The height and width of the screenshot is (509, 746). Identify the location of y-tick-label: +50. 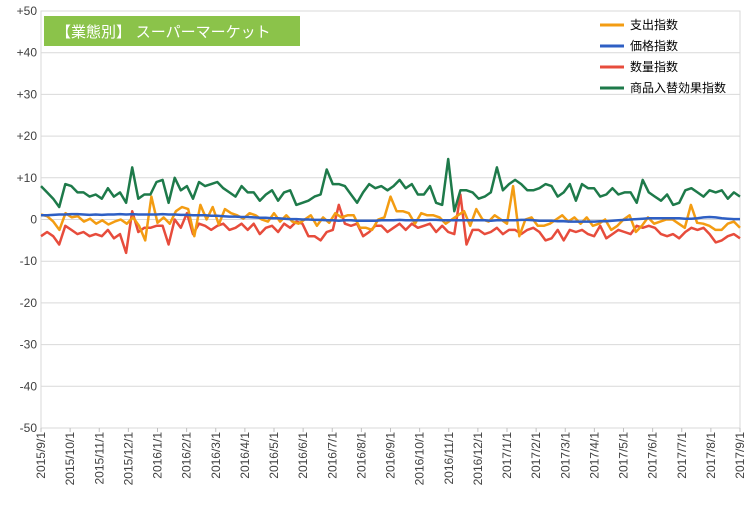
(27, 11).